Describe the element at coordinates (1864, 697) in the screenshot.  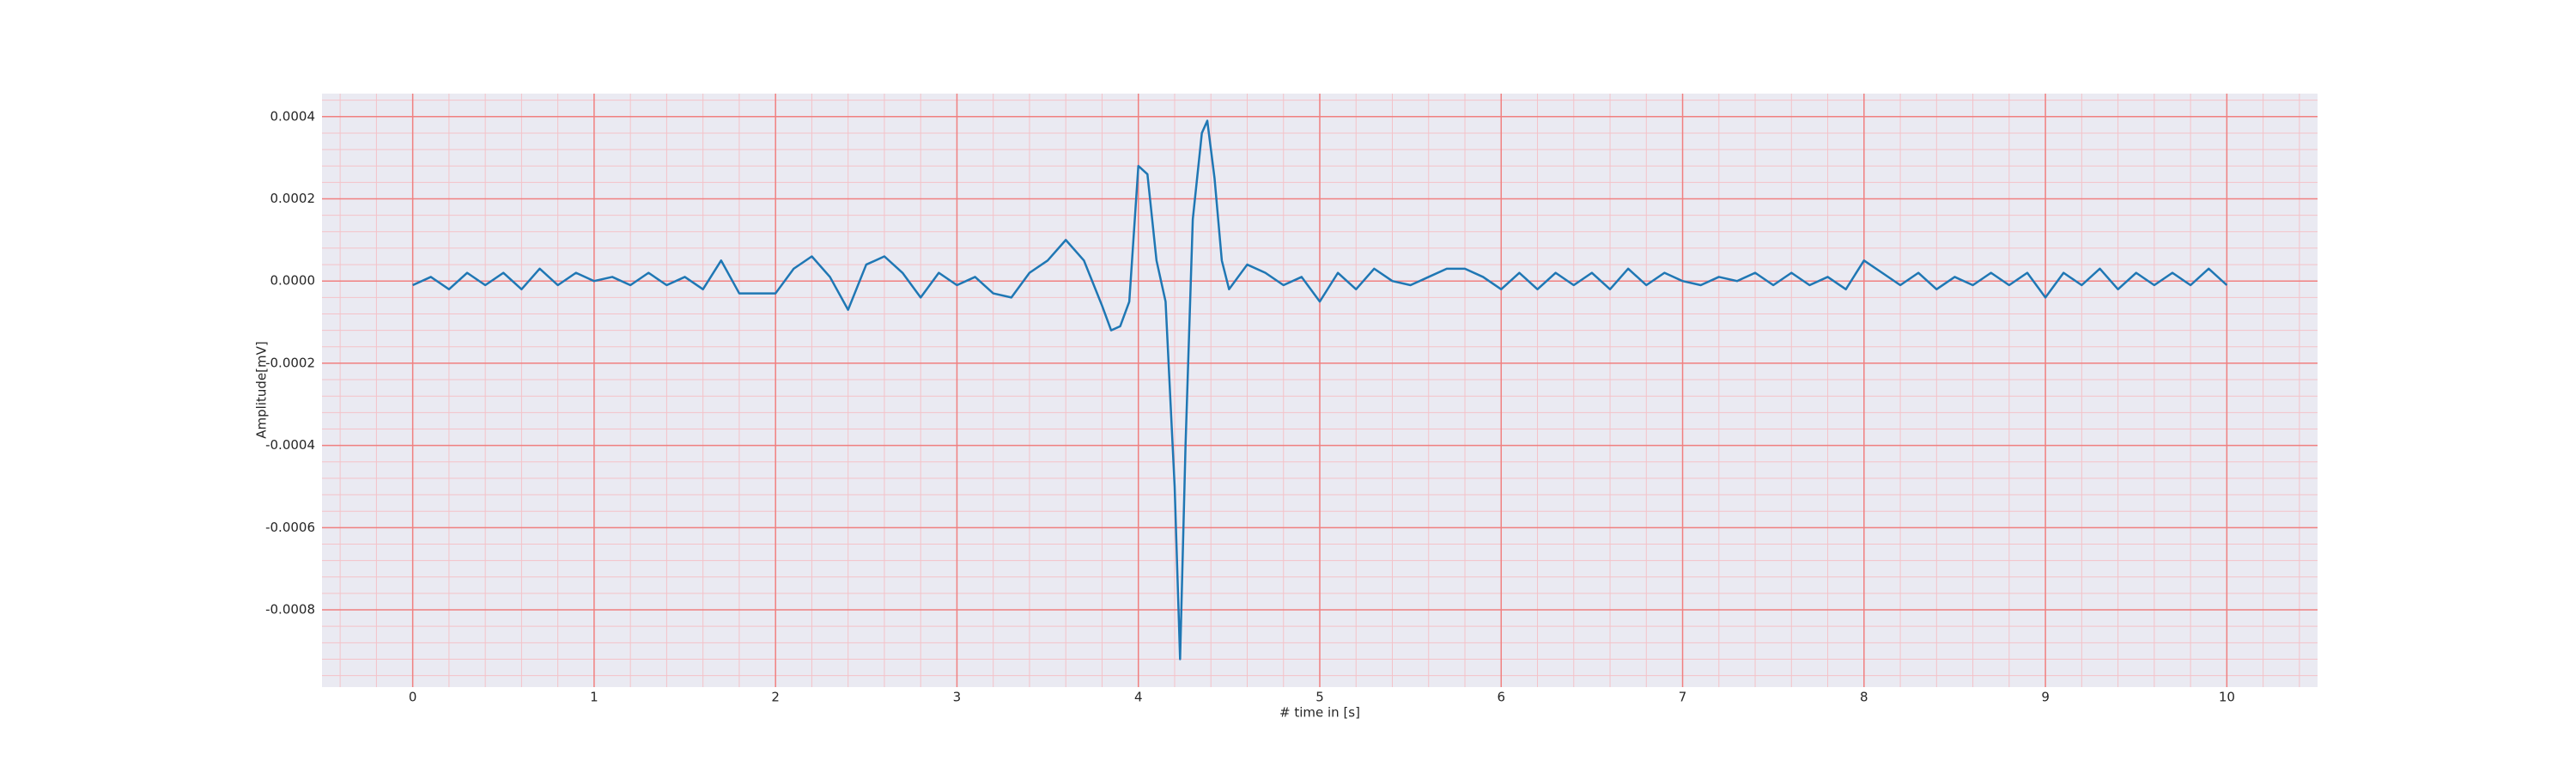
I see `x-tick-label: 8` at that location.